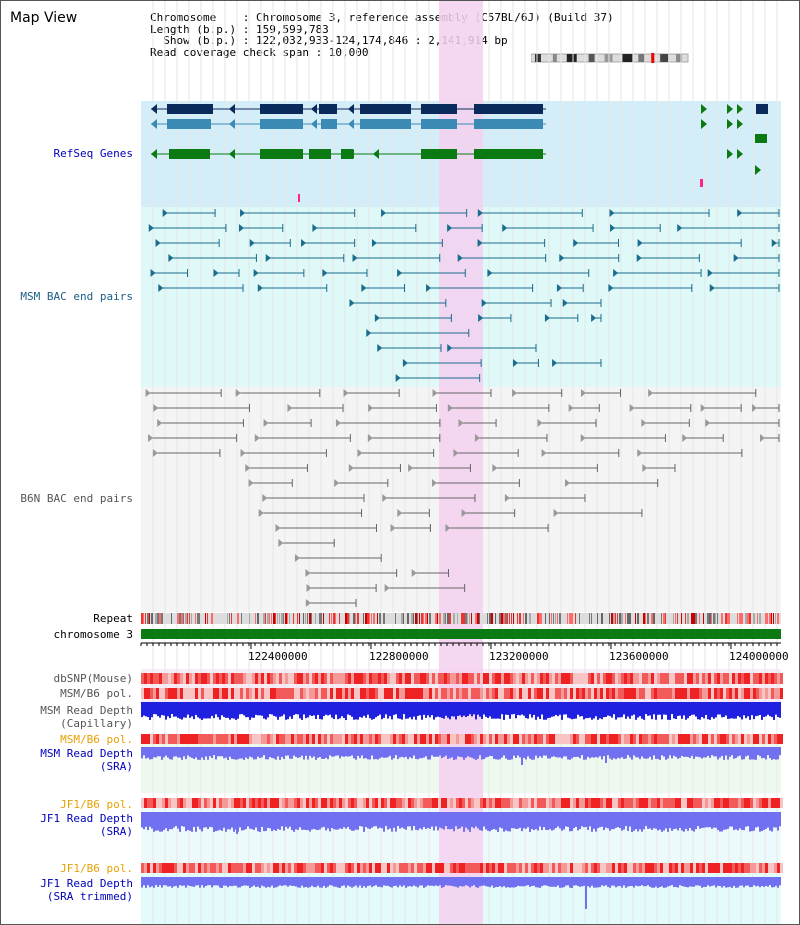 Image resolution: width=800 pixels, height=925 pixels. Describe the element at coordinates (376, 109) in the screenshot. I see `gene-arrow` at that location.